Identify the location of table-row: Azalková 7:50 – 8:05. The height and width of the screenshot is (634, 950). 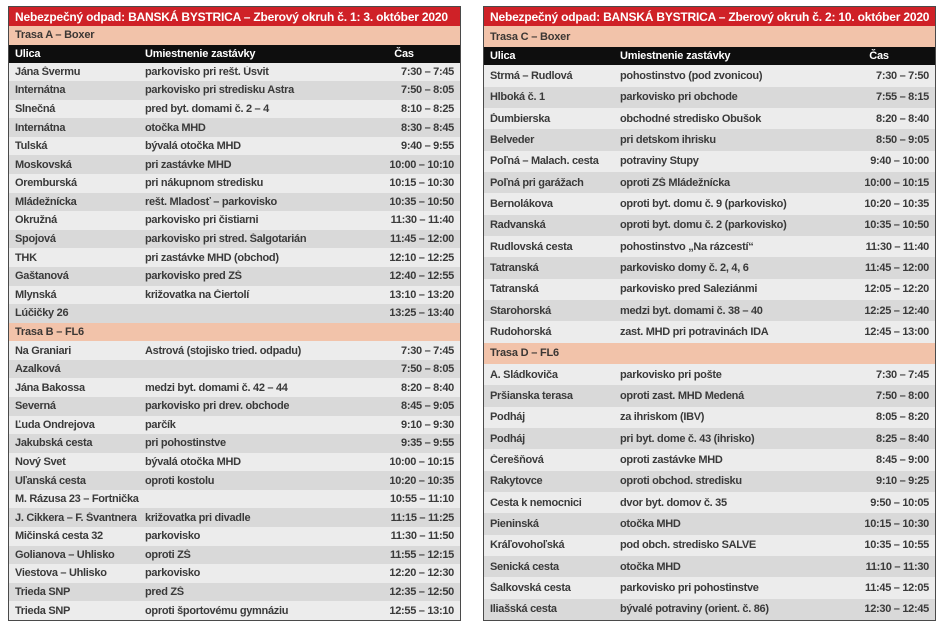
(234, 369).